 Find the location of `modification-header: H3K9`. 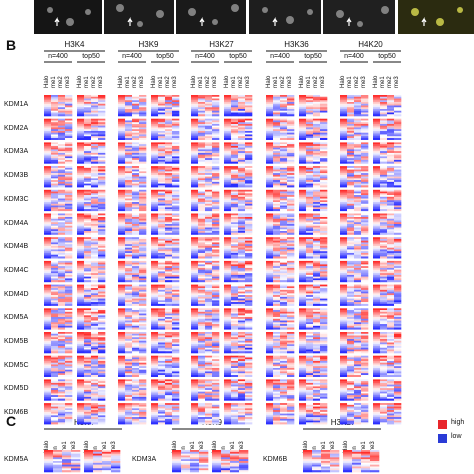

modification-header: H3K9 is located at coordinates (148, 44).